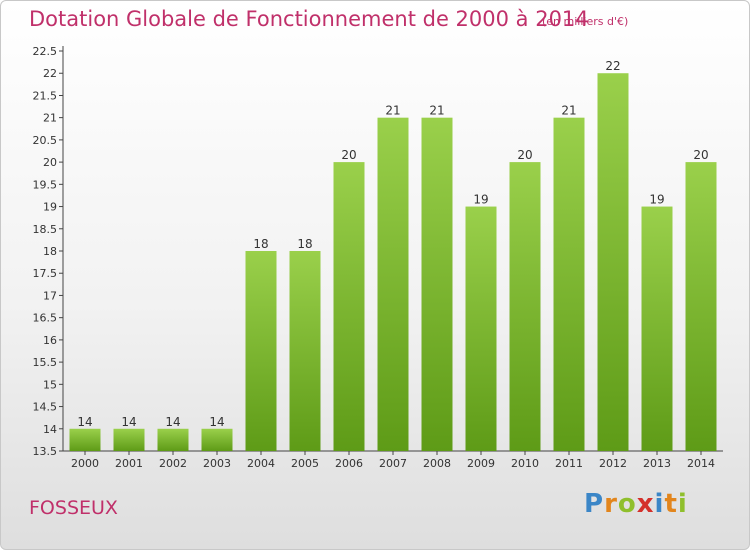 The image size is (750, 550). I want to click on data-label: 22, so click(612, 66).